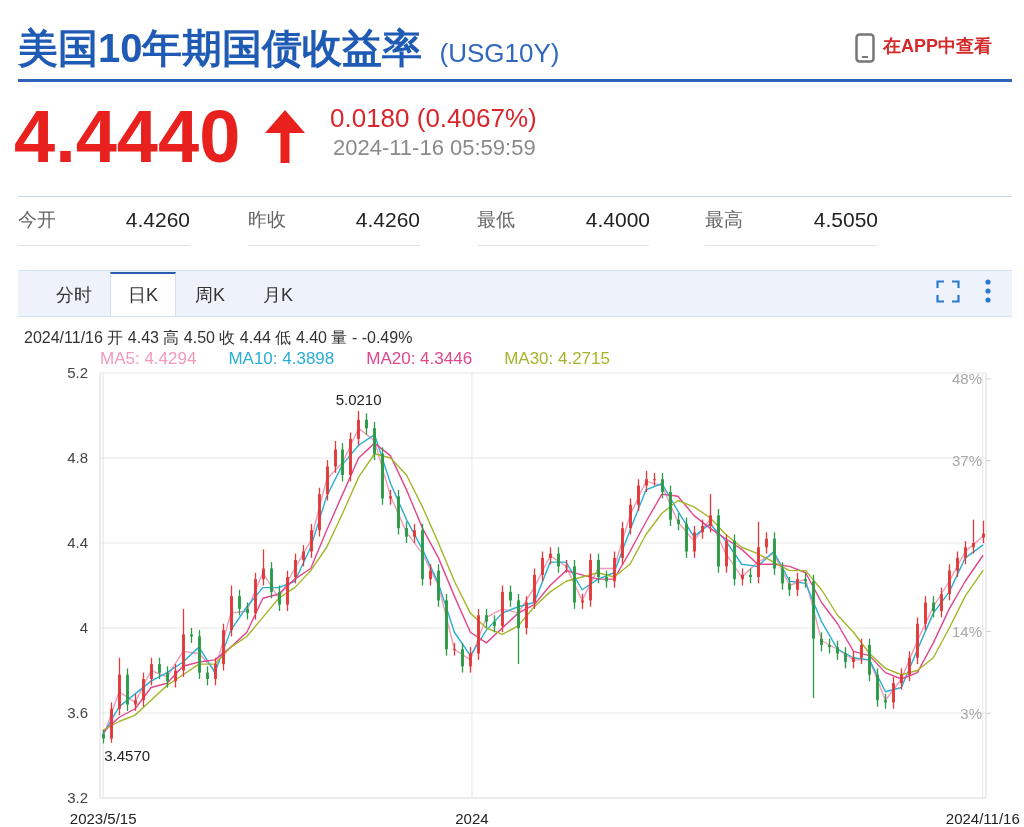  I want to click on text: 昨收, so click(267, 219).